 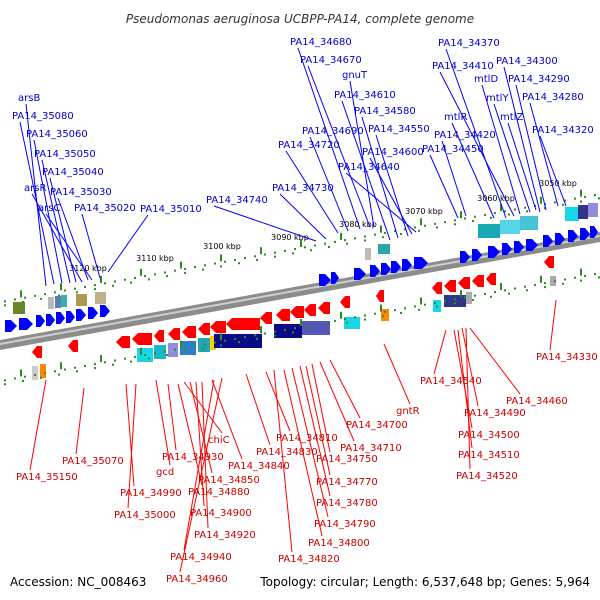 What do you see at coordinates (393, 152) in the screenshot?
I see `forward-gene-label: PA14_34600` at bounding box center [393, 152].